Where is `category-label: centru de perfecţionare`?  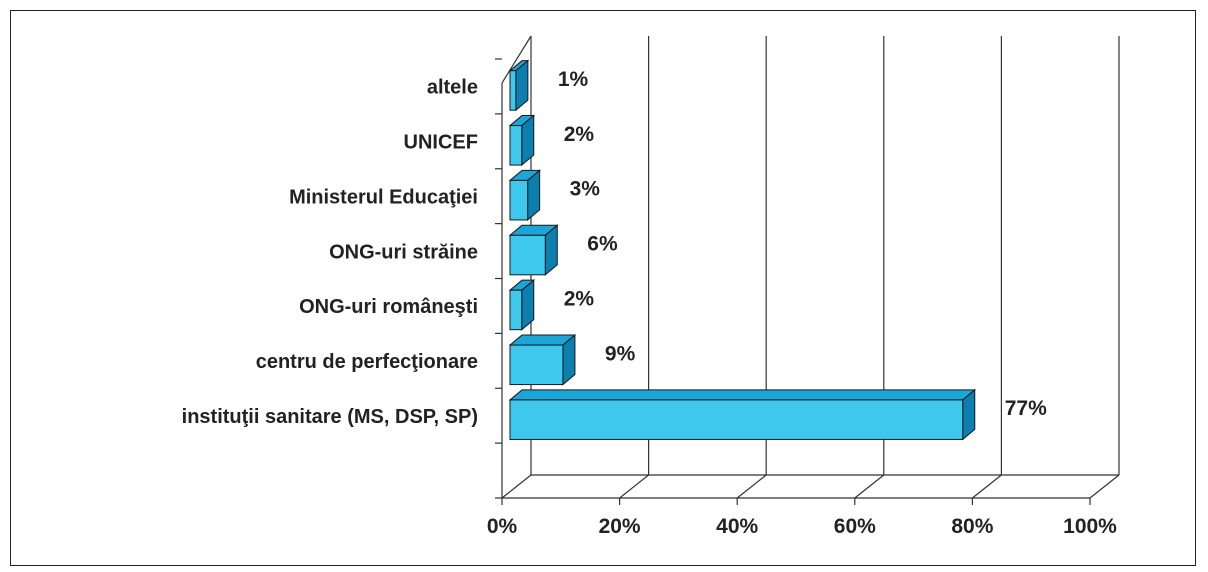 category-label: centru de perfecţionare is located at coordinates (367, 362).